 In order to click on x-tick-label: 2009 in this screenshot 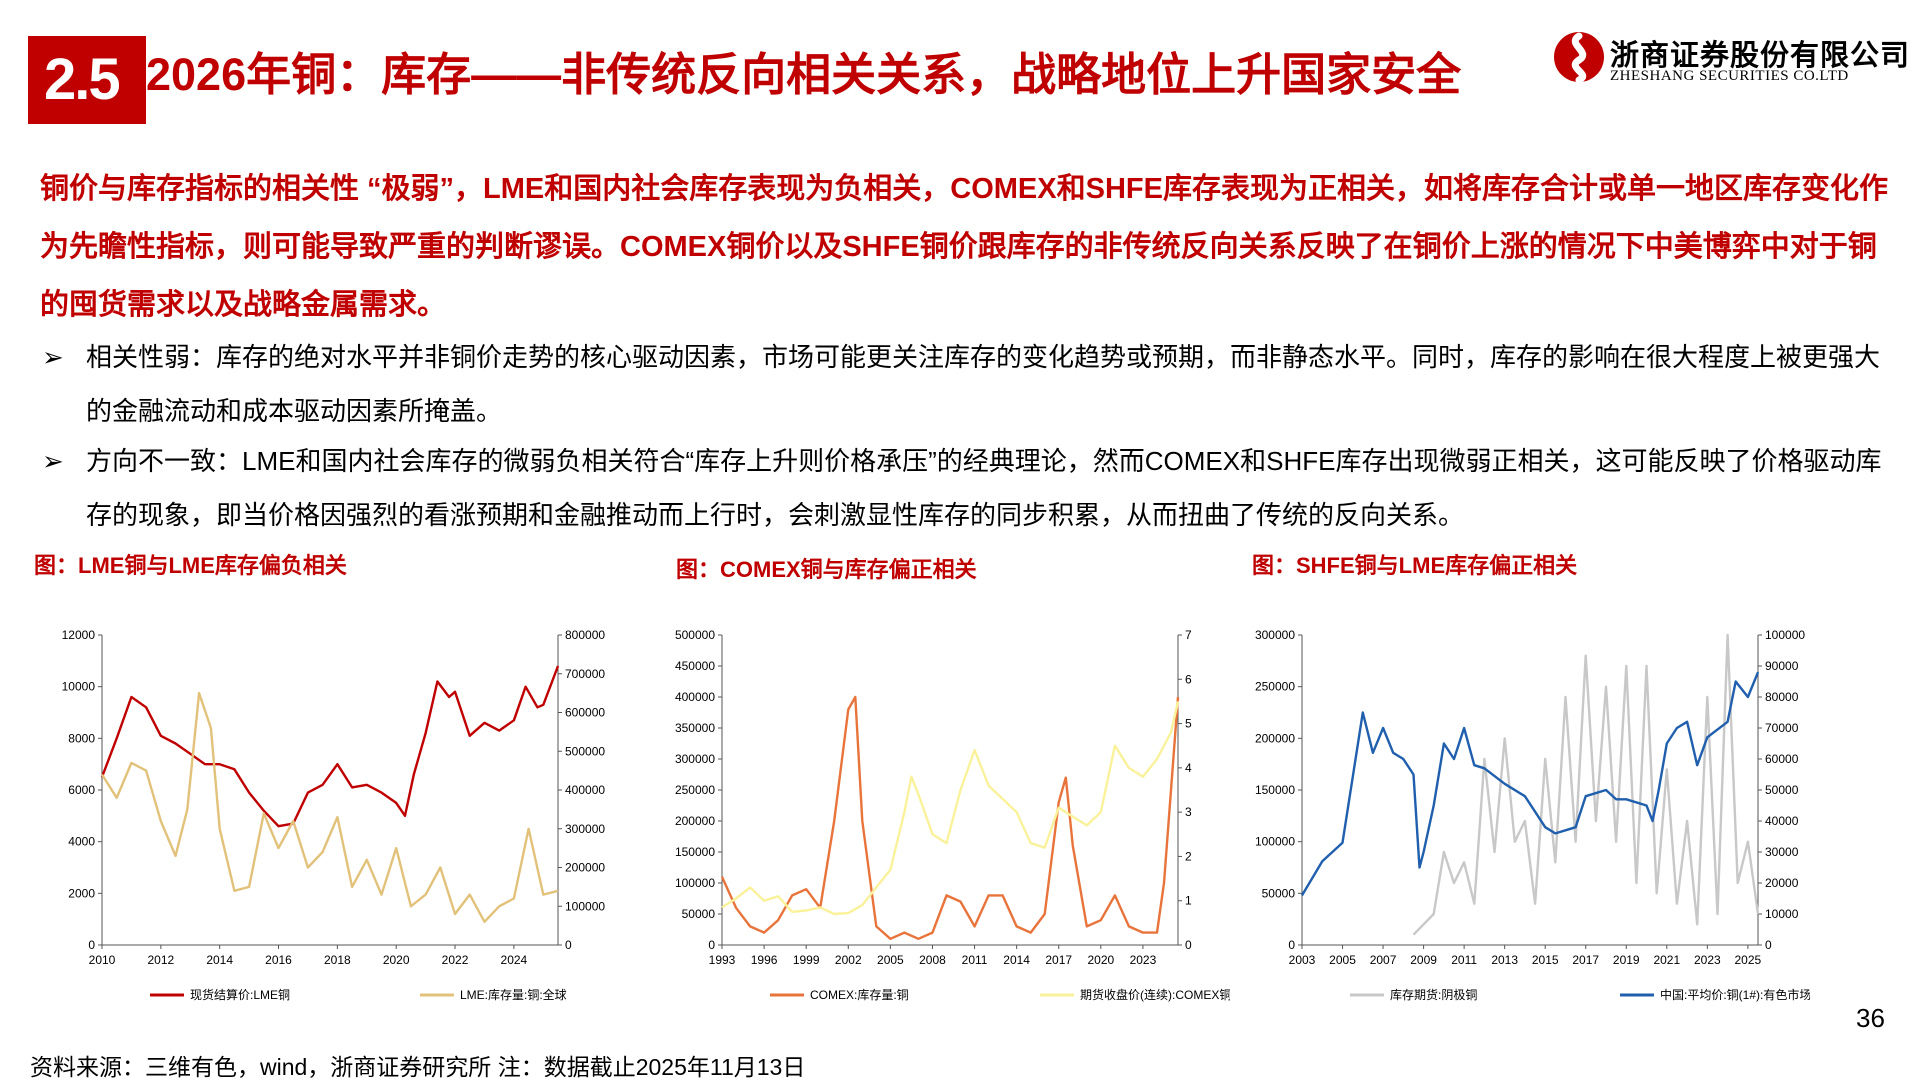, I will do `click(1423, 960)`.